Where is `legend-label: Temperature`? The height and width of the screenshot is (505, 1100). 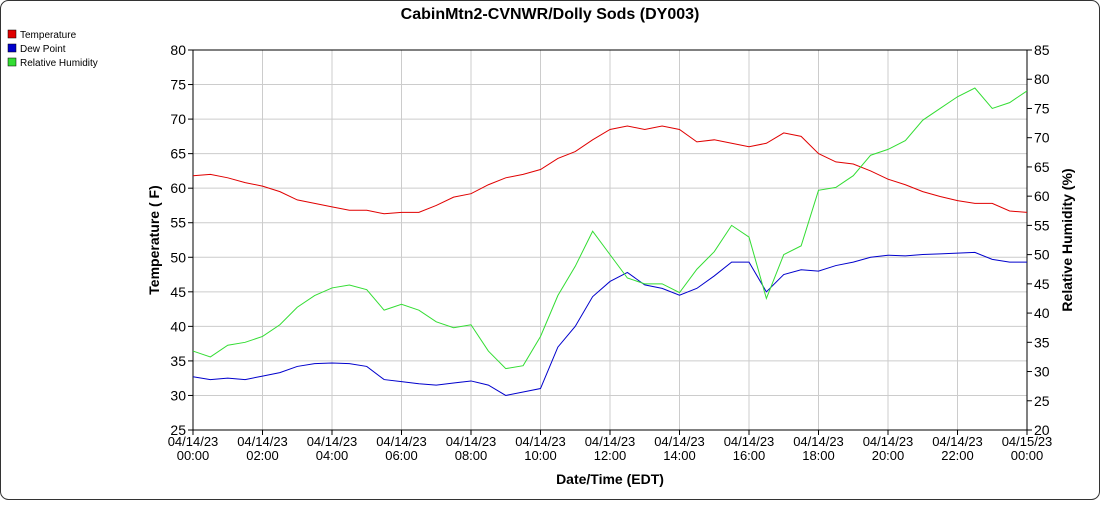 legend-label: Temperature is located at coordinates (48, 35).